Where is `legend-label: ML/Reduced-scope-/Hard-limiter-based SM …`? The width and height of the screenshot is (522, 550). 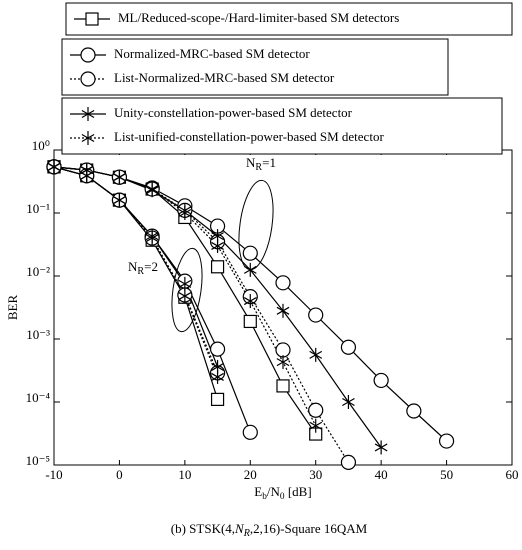
legend-label: ML/Reduced-scope-/Hard-limiter-based SM … is located at coordinates (258, 17).